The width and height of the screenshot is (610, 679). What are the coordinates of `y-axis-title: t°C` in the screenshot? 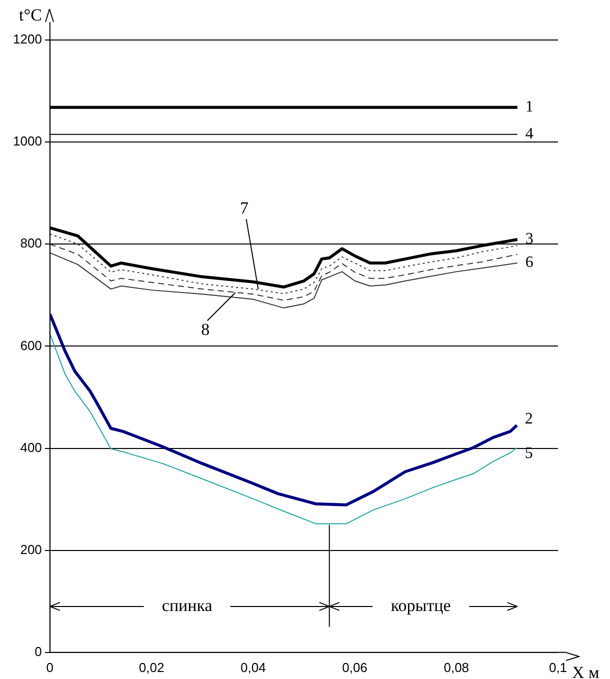 It's located at (30, 14).